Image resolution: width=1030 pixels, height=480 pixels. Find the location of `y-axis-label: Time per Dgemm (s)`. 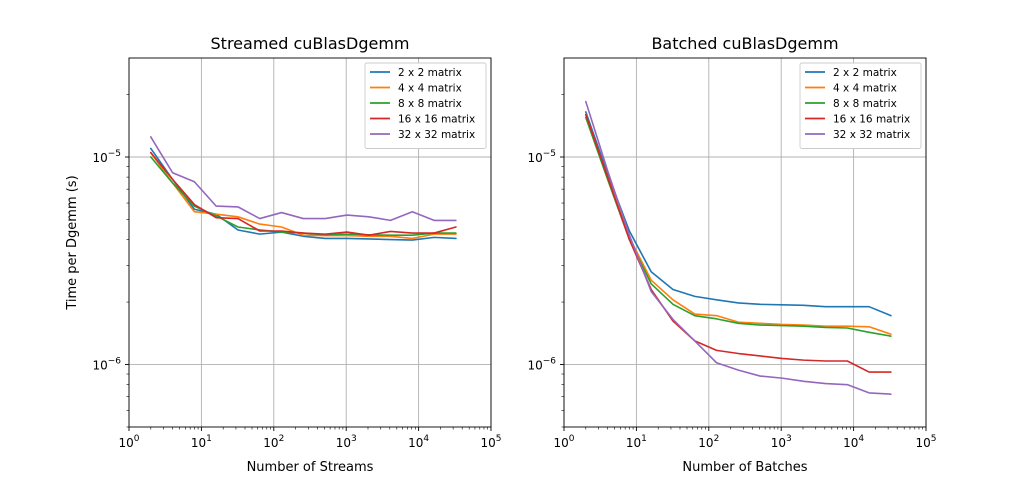

y-axis-label: Time per Dgemm (s) is located at coordinates (72, 242).